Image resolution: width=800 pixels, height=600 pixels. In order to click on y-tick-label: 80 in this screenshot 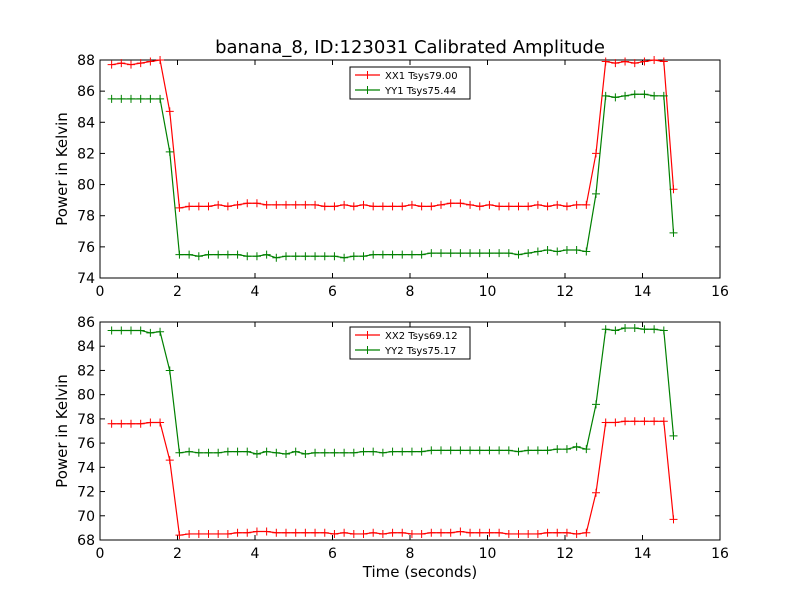, I will do `click(86, 396)`.